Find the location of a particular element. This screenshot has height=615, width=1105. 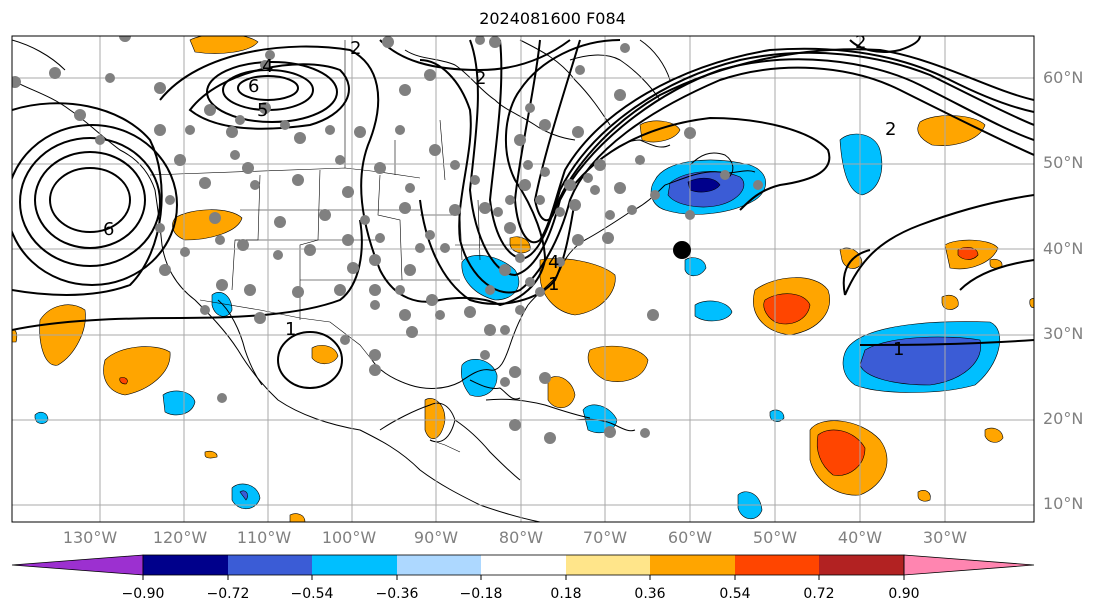

lon-label: 30°W is located at coordinates (945, 537).